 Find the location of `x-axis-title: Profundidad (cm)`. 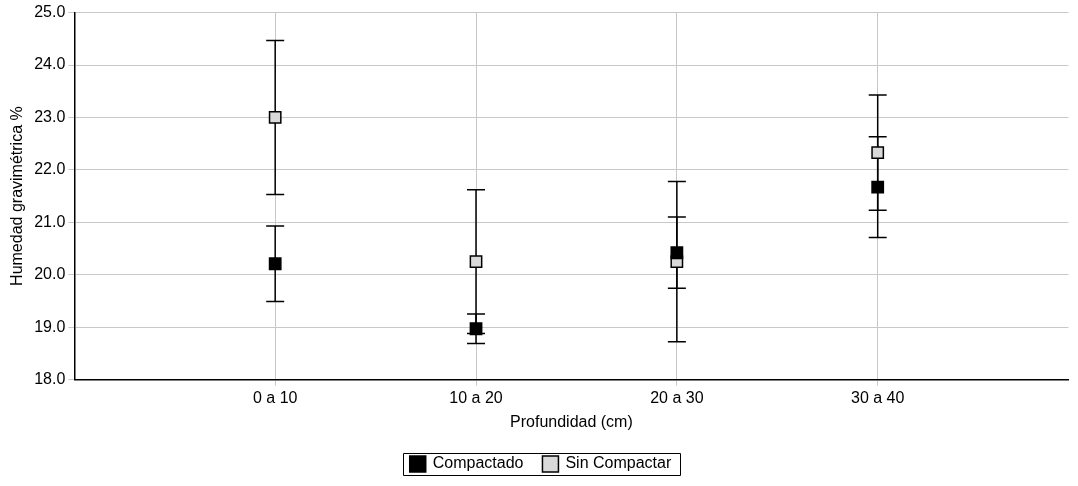

x-axis-title: Profundidad (cm) is located at coordinates (571, 421).